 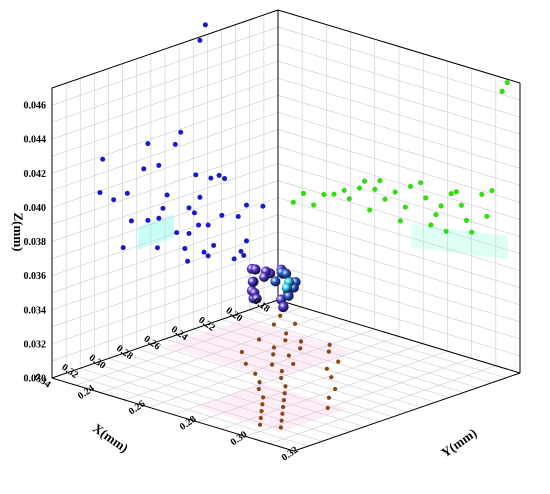 What do you see at coordinates (35, 140) in the screenshot?
I see `z-tick-label: 0.044` at bounding box center [35, 140].